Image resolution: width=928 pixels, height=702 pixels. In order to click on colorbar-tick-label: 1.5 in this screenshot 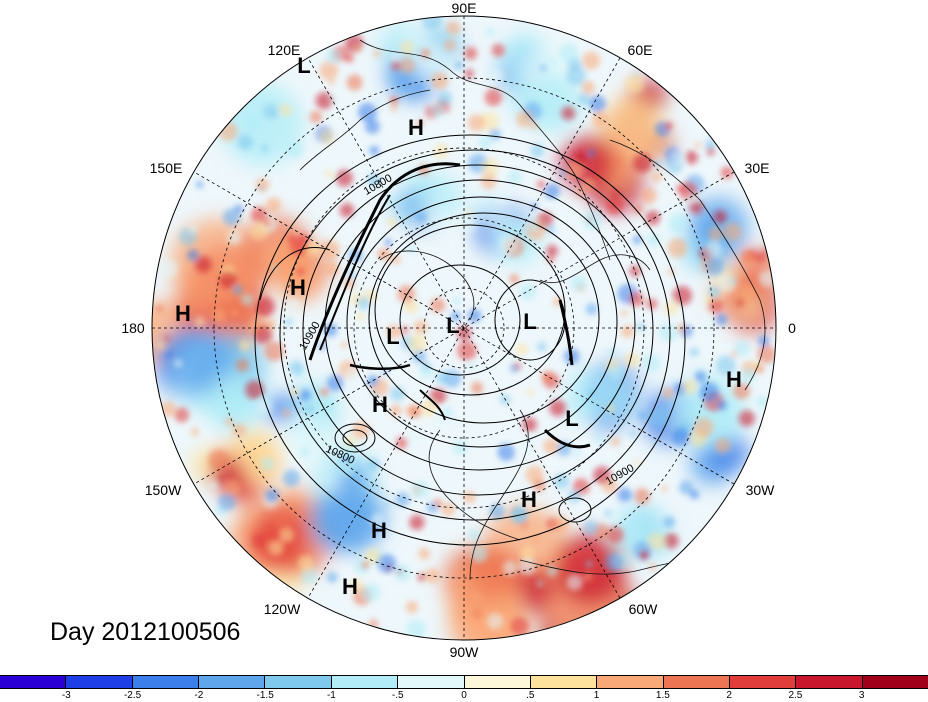, I will do `click(662, 695)`.